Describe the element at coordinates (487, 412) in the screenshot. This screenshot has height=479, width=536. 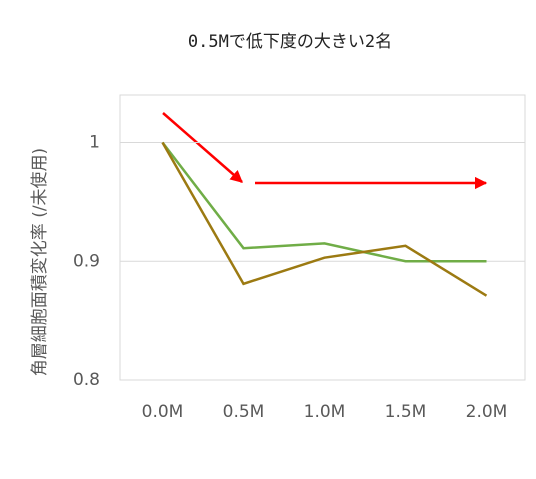
I see `x-tick-label: 2.0M` at that location.